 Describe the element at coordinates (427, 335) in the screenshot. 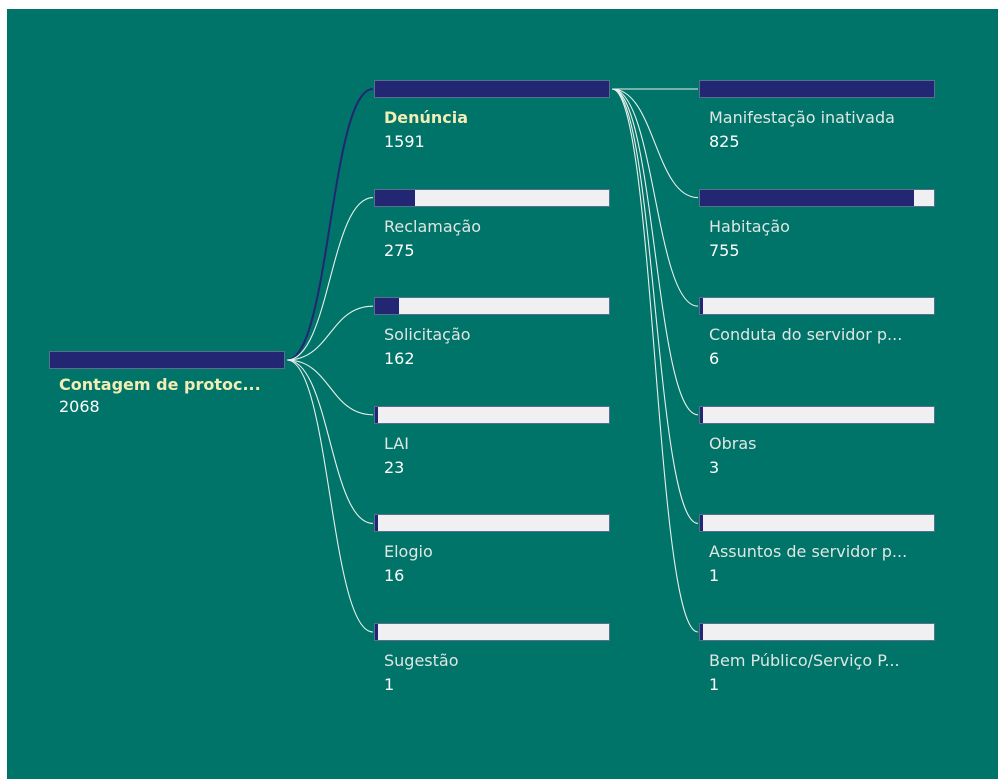

I see `node-label: Solicitação` at that location.